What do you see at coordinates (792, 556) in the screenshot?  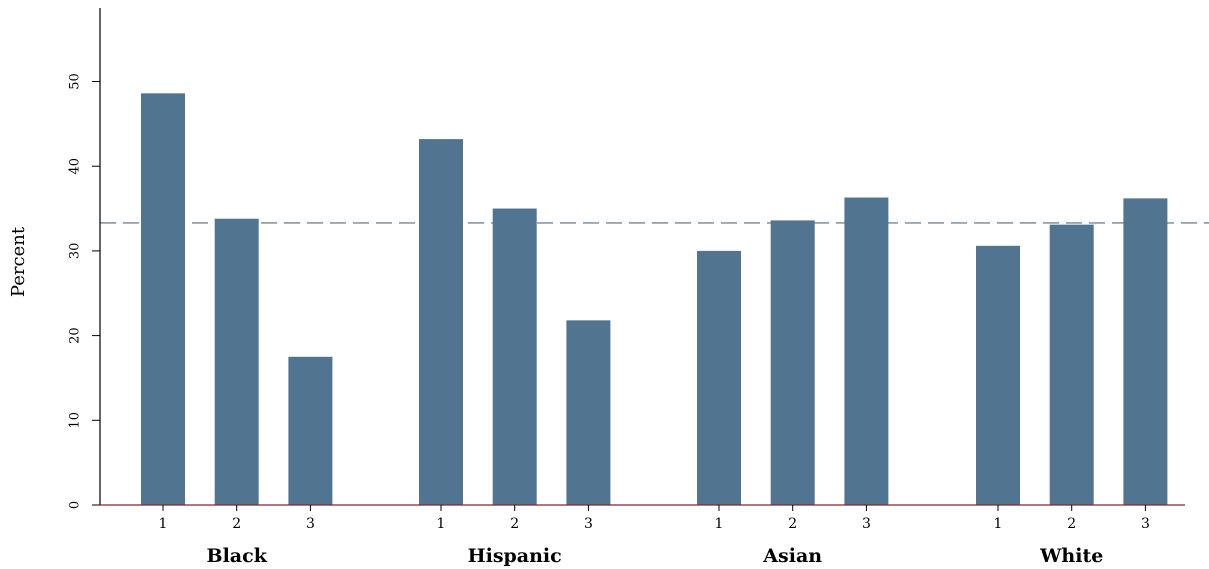 I see `group-label: Asian` at bounding box center [792, 556].